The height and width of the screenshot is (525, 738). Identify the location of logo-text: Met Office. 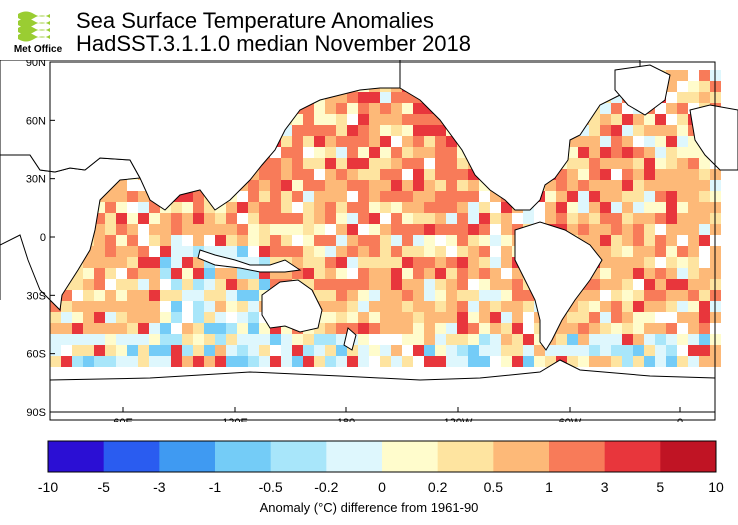
(38, 49).